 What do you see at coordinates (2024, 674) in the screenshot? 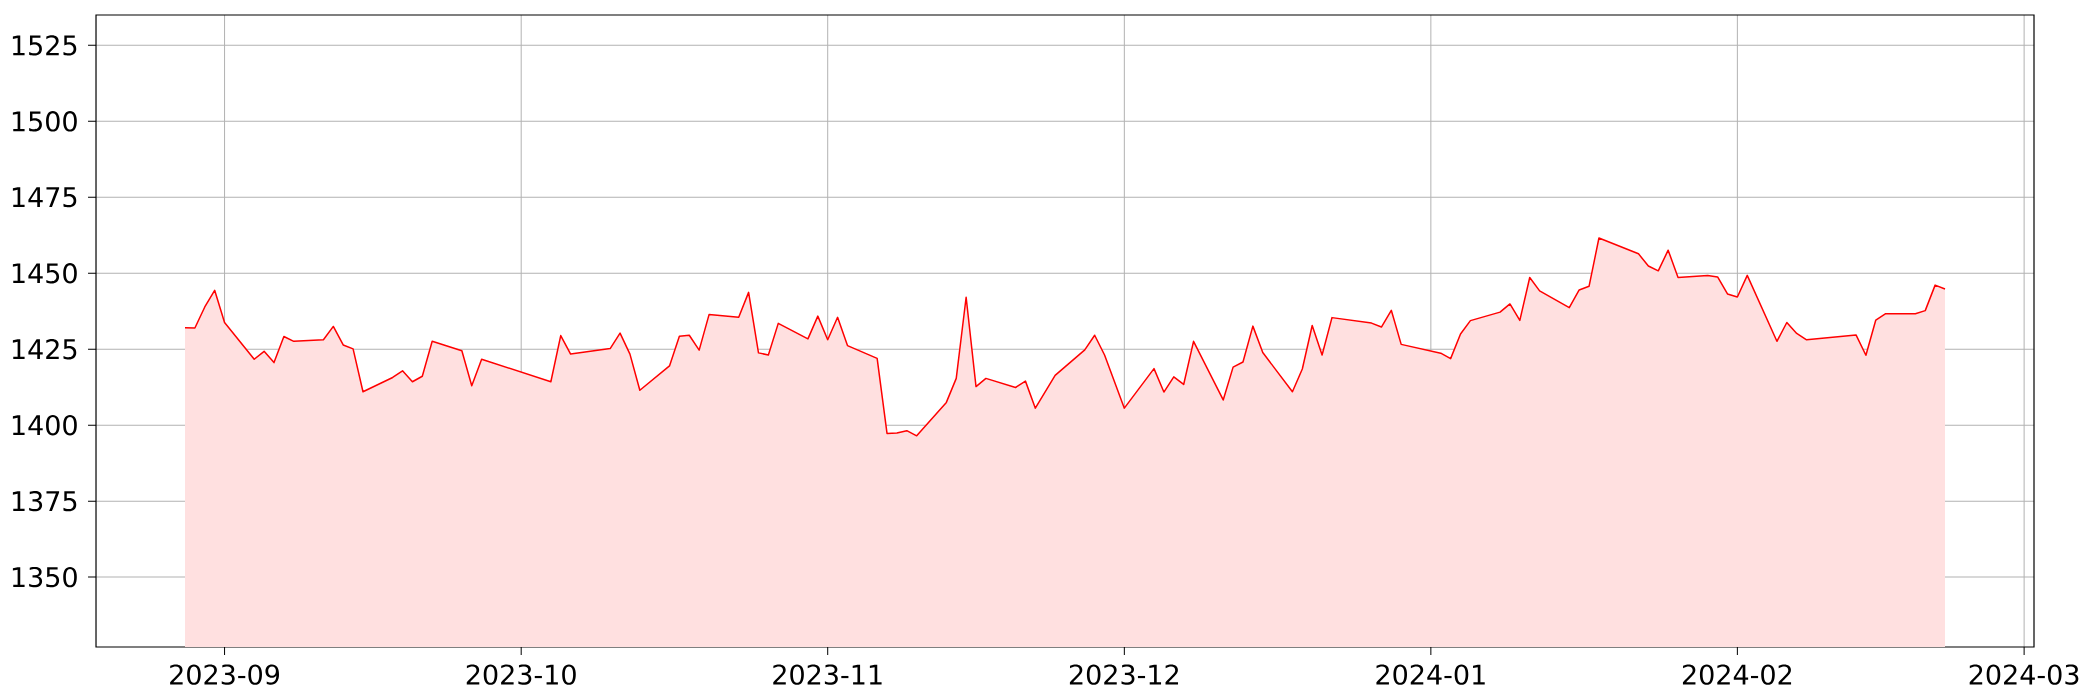
I see `x-tick-label: 2024-03` at bounding box center [2024, 674].